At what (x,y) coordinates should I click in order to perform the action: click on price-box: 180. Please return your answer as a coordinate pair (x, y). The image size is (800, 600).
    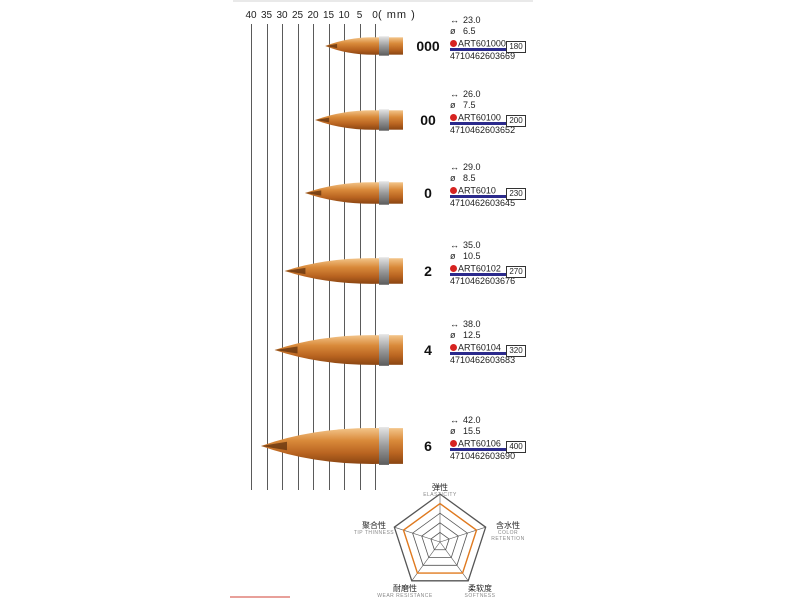
    Looking at the image, I should click on (516, 47).